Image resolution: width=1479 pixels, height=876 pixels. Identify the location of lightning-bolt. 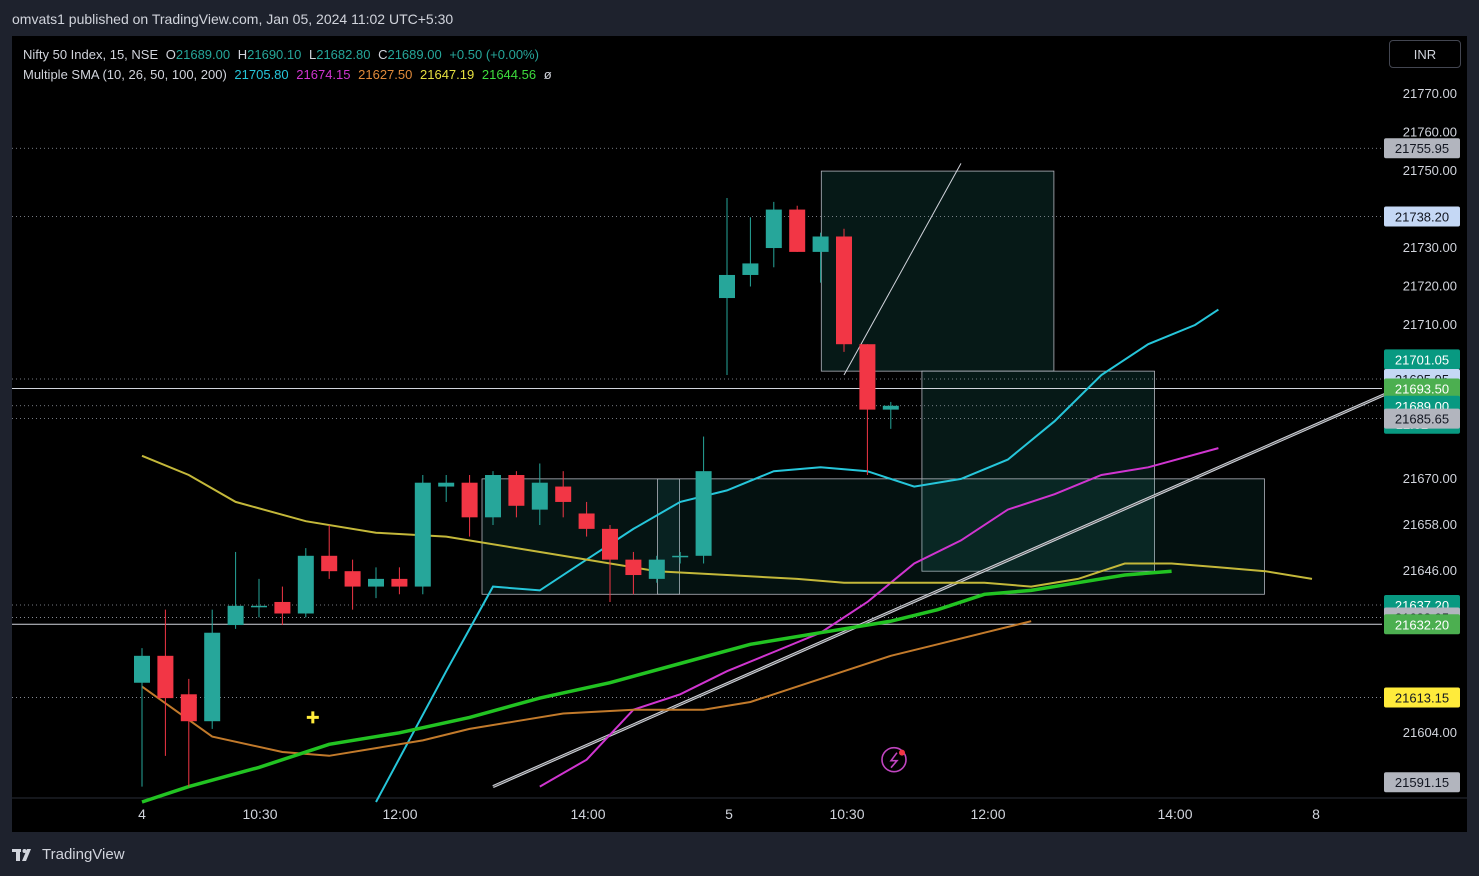
(894, 760).